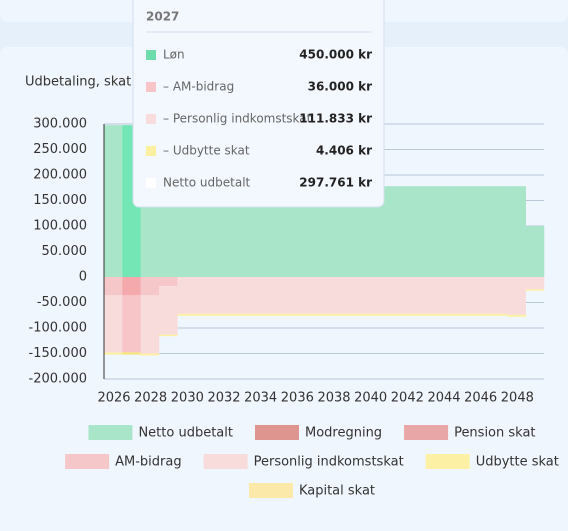 The image size is (568, 531). What do you see at coordinates (206, 151) in the screenshot?
I see `tooltip-label: – Udbytte skat` at bounding box center [206, 151].